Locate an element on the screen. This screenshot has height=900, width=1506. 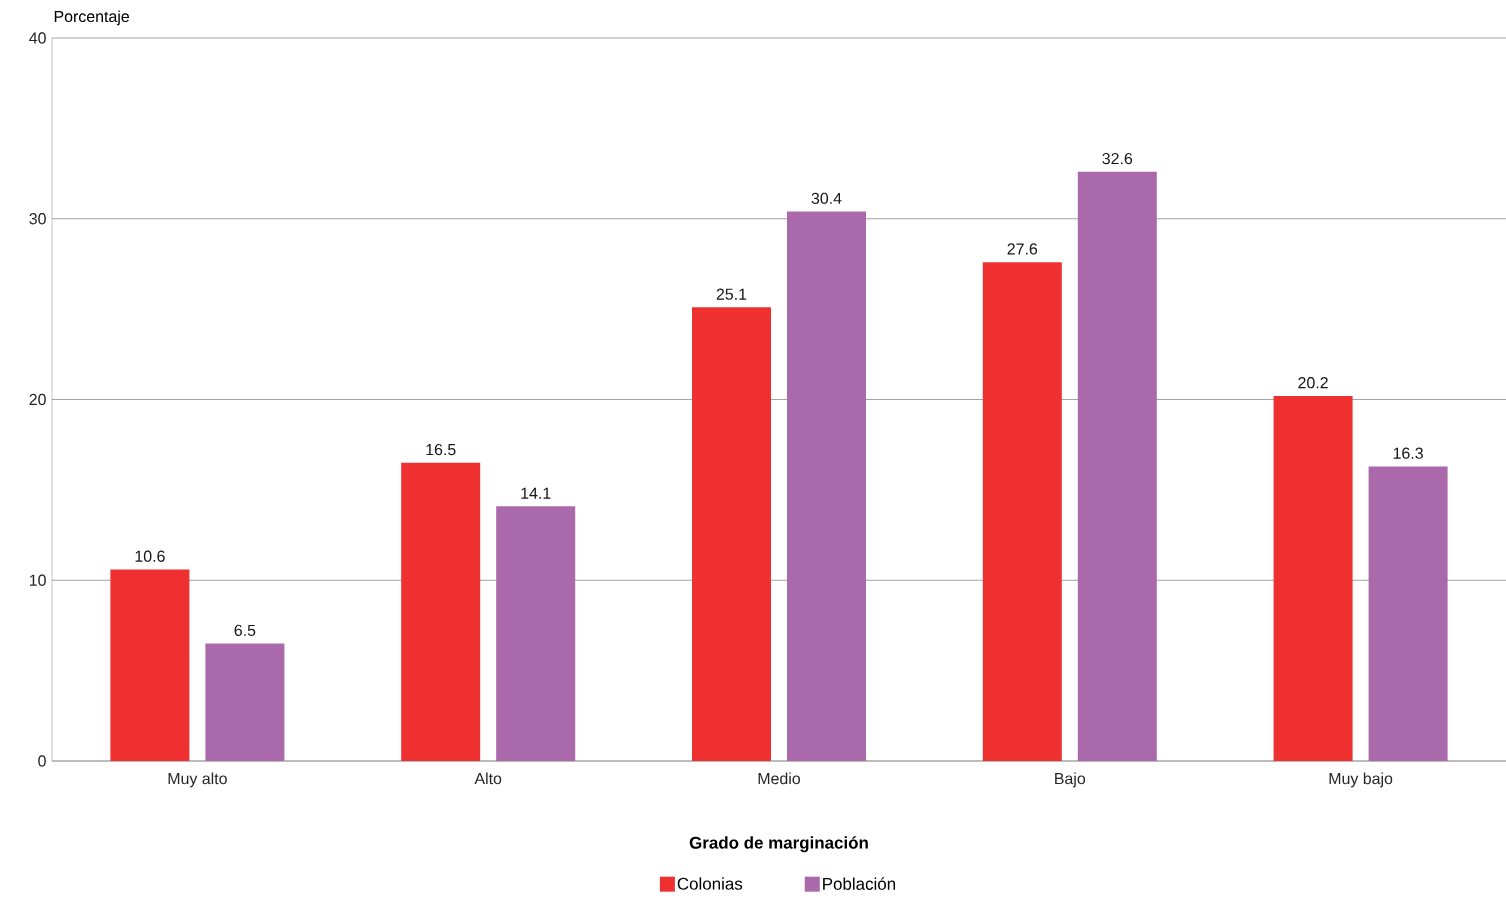
data-label: 16.5 is located at coordinates (441, 449).